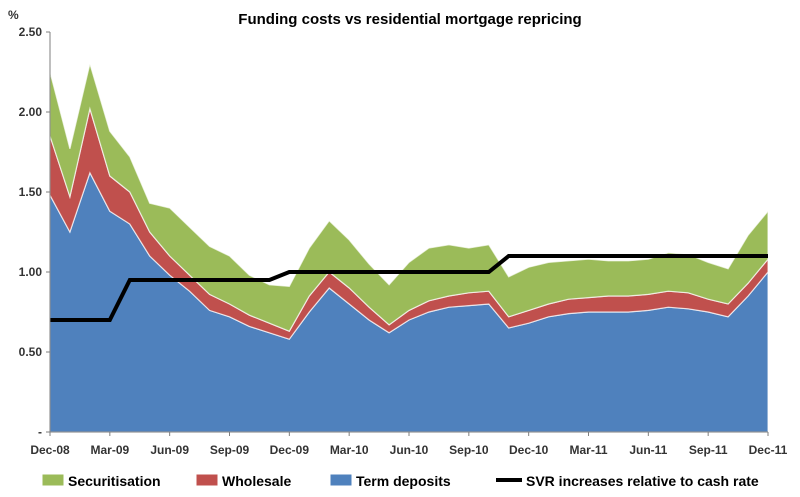 This screenshot has width=800, height=497. What do you see at coordinates (230, 450) in the screenshot?
I see `x-tick-label: Sep-09` at bounding box center [230, 450].